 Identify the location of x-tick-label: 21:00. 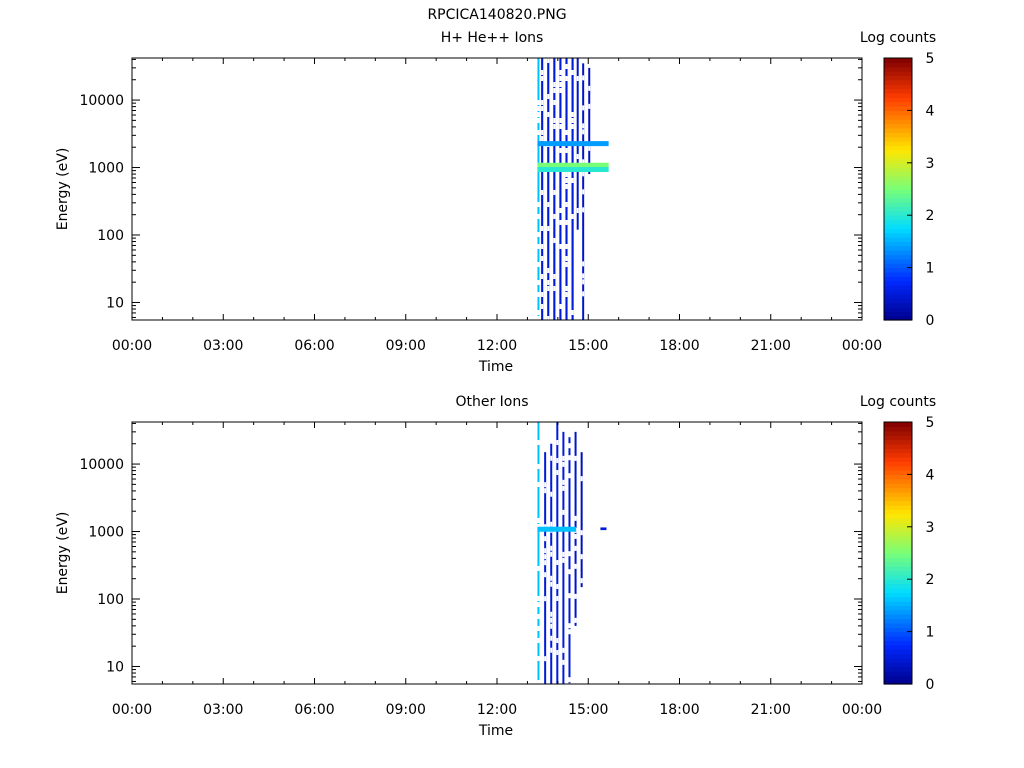
(771, 710).